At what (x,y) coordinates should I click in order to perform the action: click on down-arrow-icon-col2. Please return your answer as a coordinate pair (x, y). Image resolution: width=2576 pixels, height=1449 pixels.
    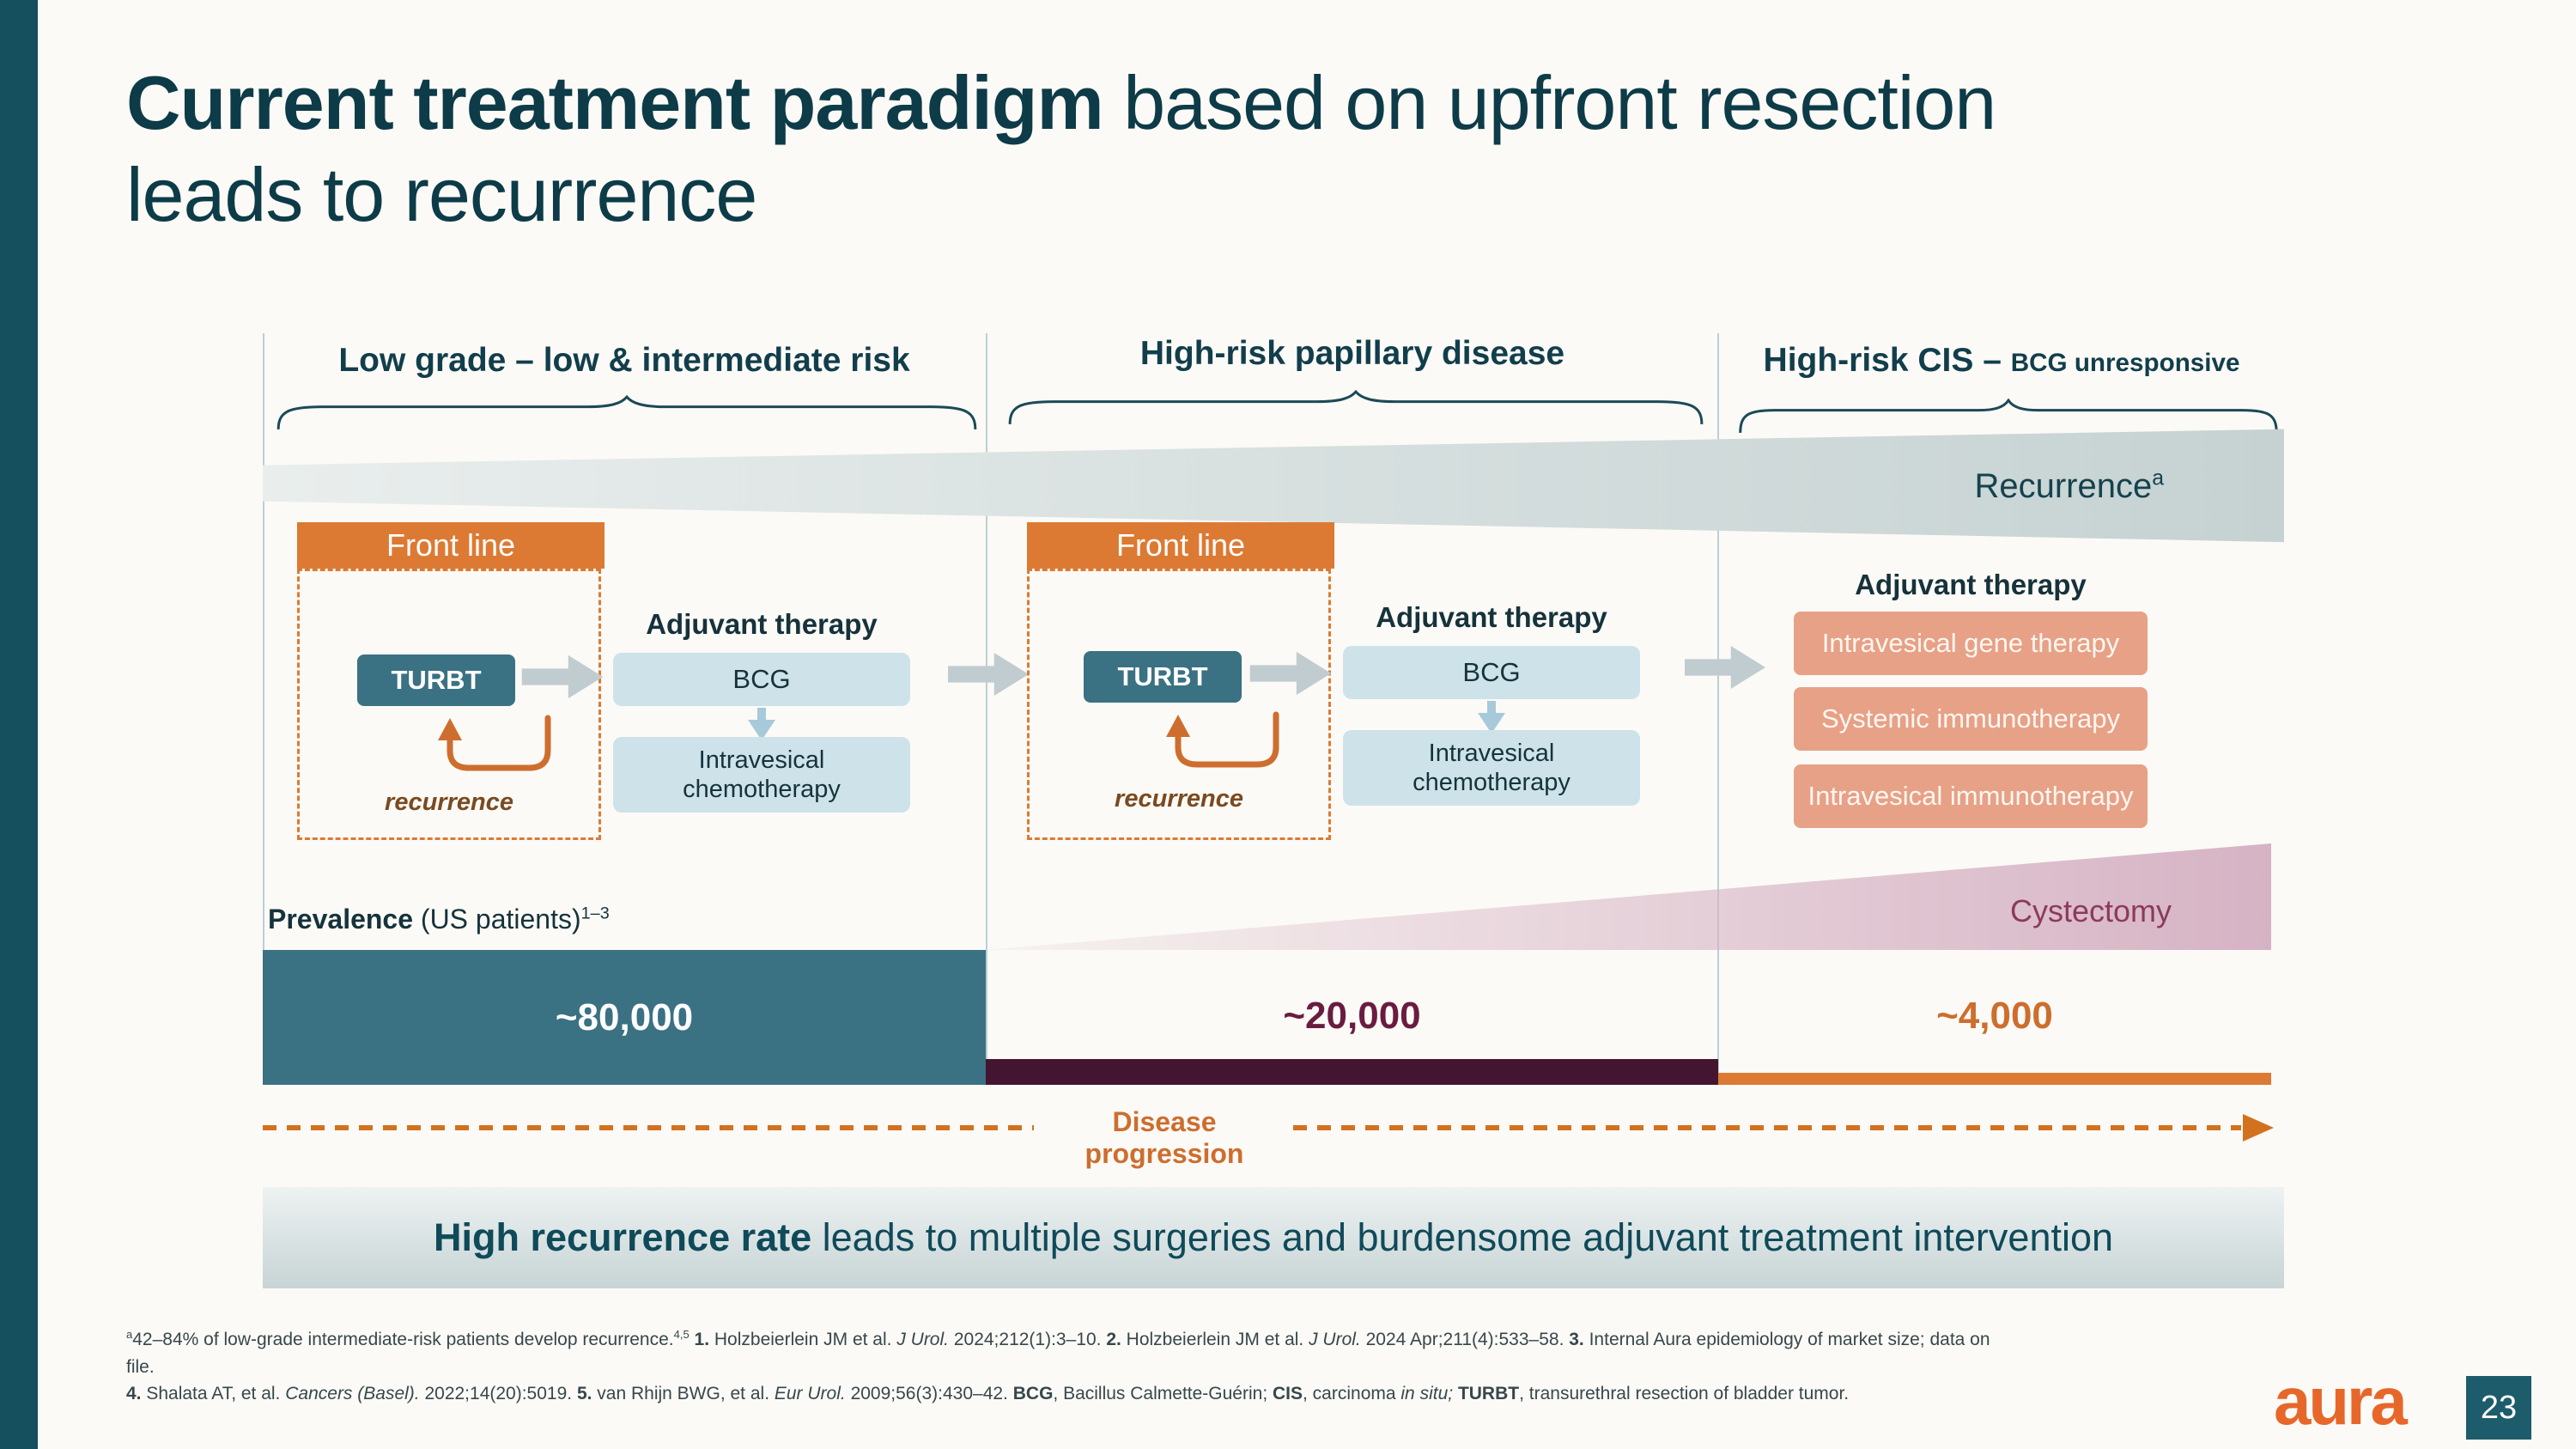
    Looking at the image, I should click on (1492, 718).